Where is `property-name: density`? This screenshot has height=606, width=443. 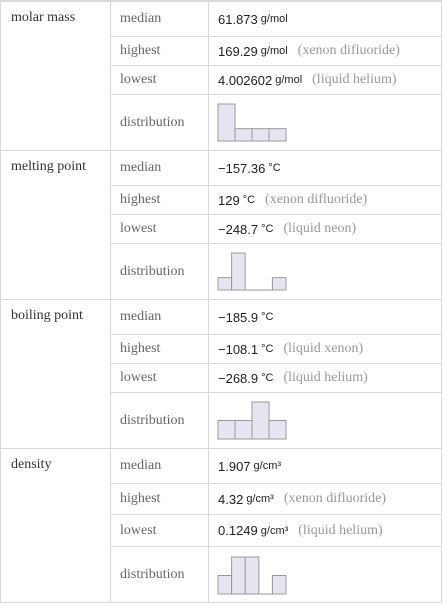
property-name: density is located at coordinates (55, 525).